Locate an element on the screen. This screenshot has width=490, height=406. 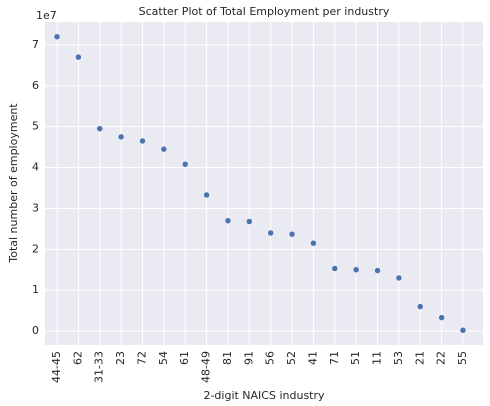
x-tick-label: 56 is located at coordinates (270, 358).